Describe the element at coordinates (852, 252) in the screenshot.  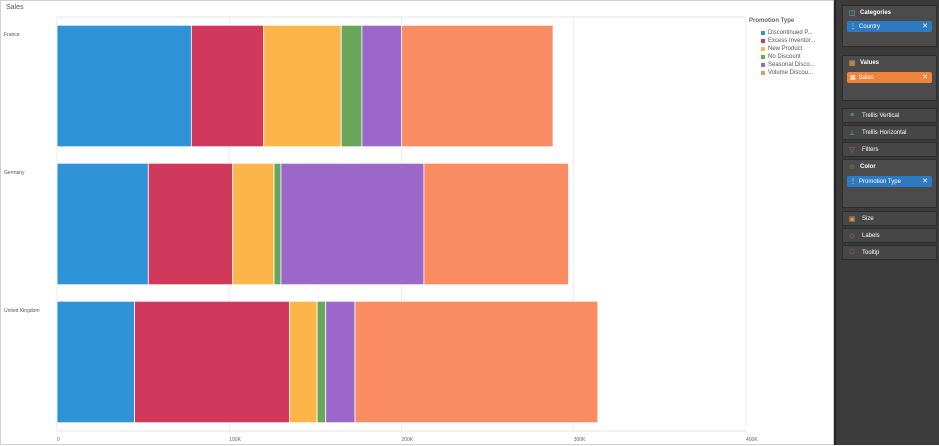
I see `tooltip-icon: □` at that location.